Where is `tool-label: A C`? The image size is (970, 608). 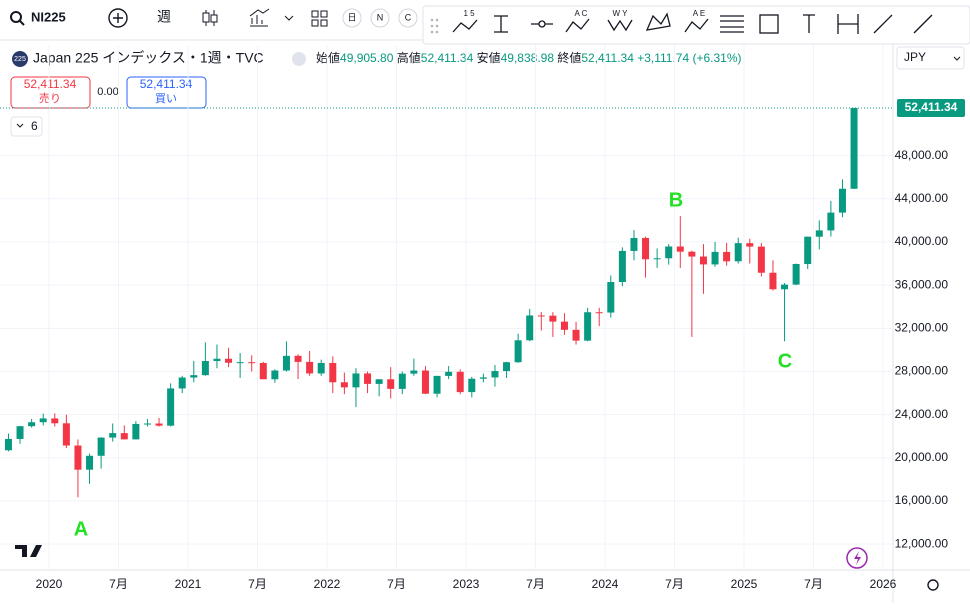
tool-label: A C is located at coordinates (581, 13).